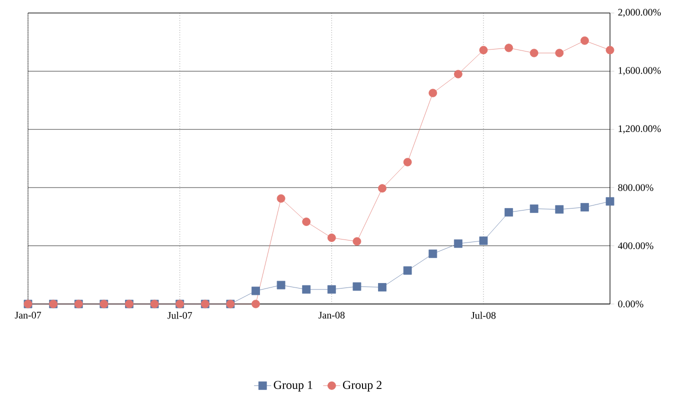 This screenshot has width=687, height=417. Describe the element at coordinates (331, 315) in the screenshot. I see `x-tick-label: Jan-08` at that location.